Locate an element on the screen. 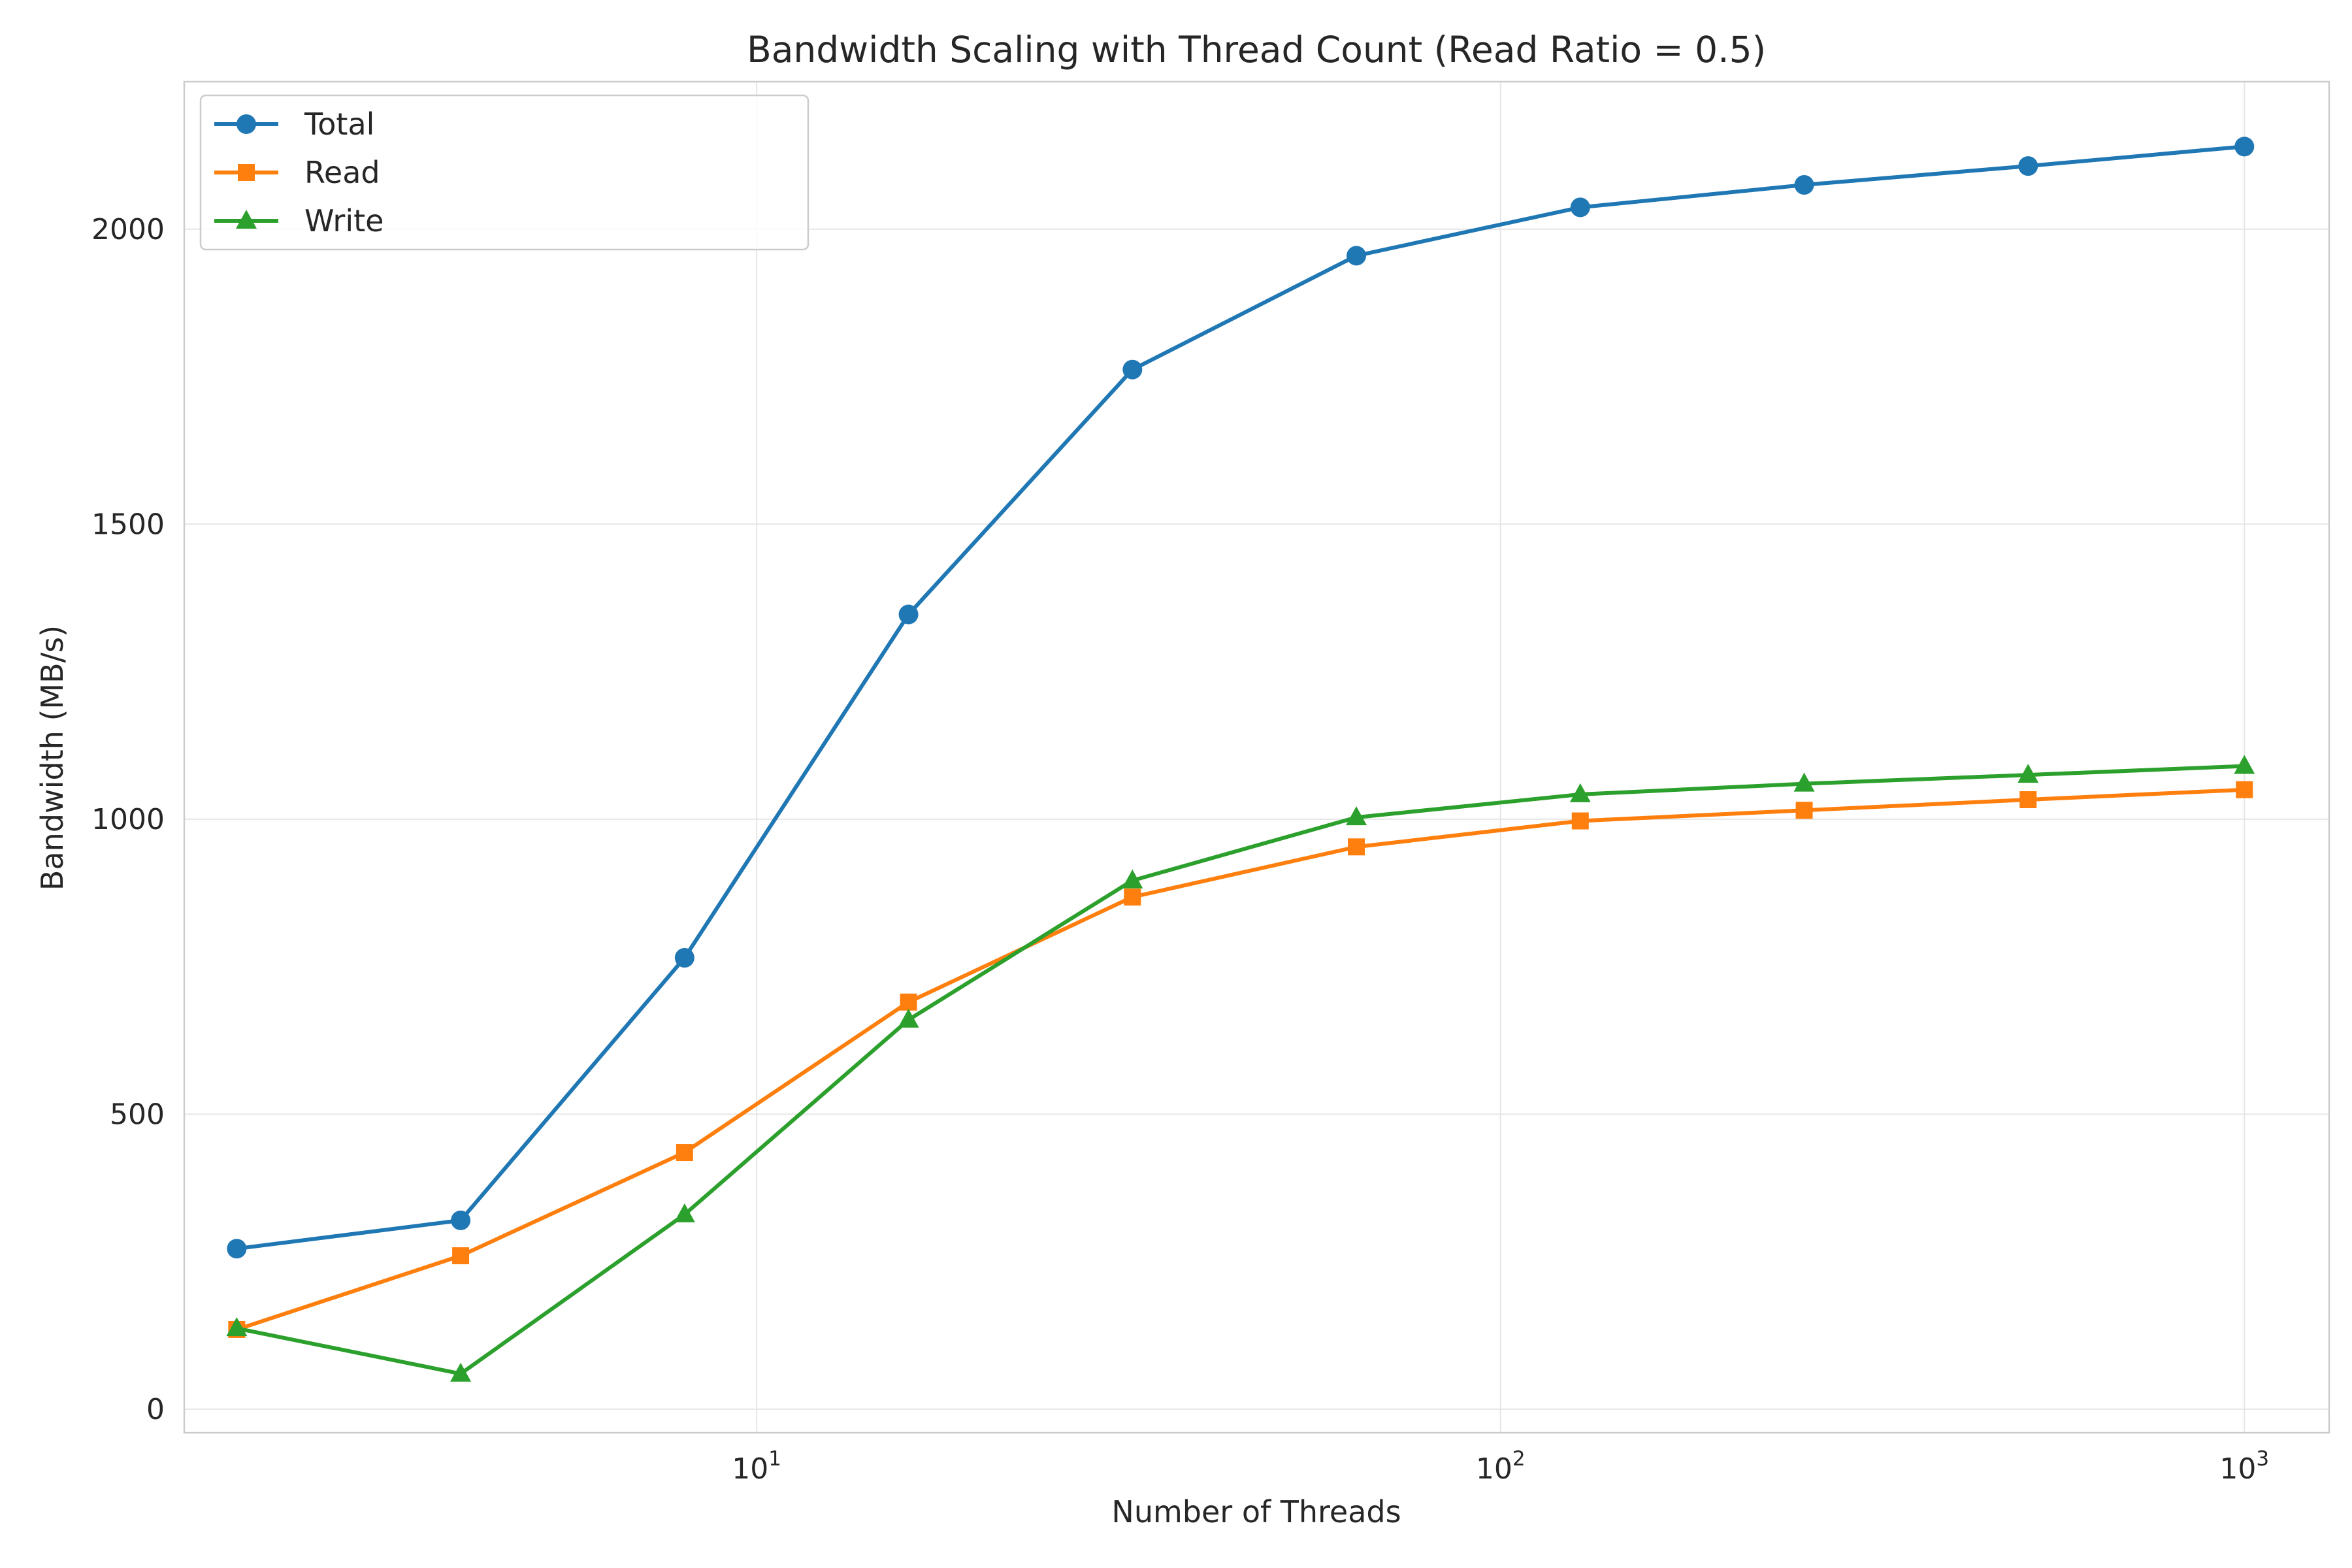 The image size is (2352, 1568). legend-item-total: Total is located at coordinates (294, 124).